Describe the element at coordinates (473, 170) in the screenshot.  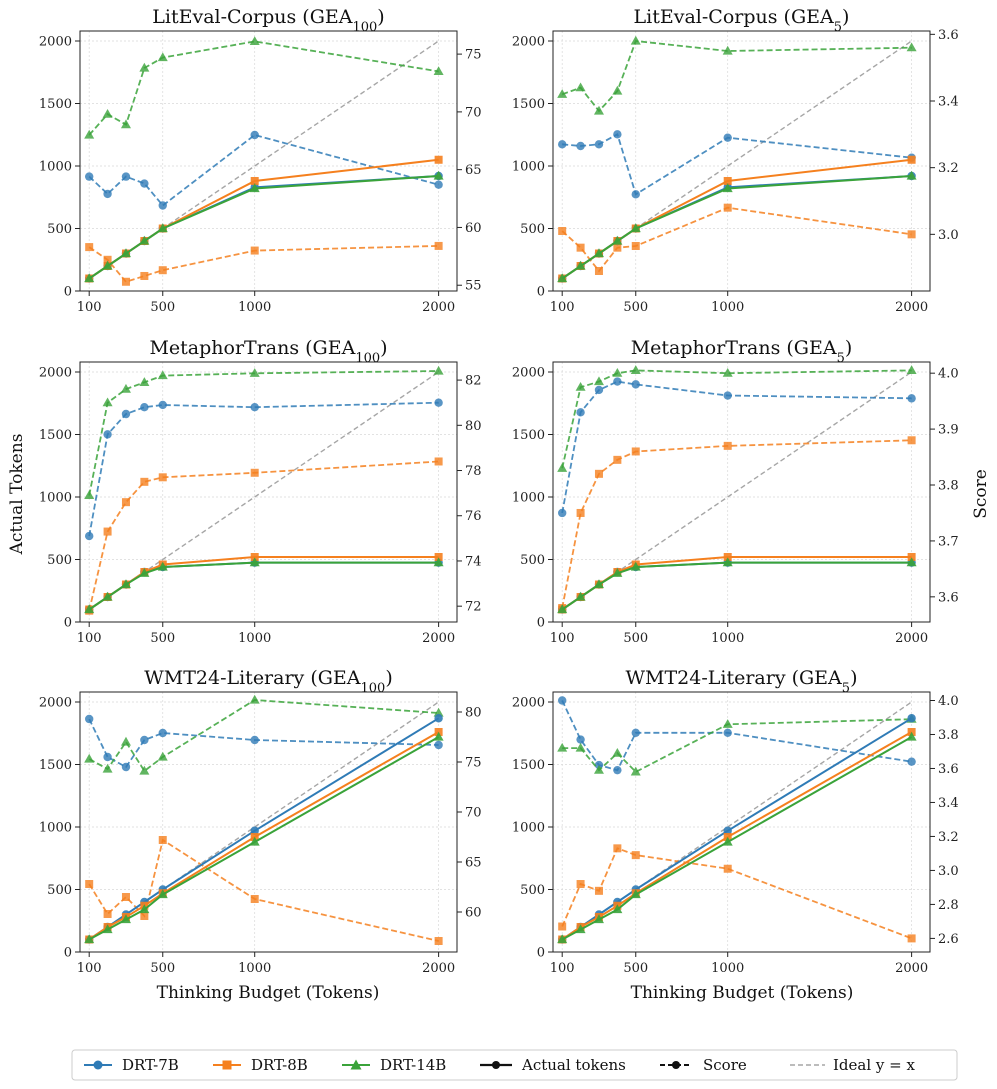
I see `y-tick-label-right: 65` at that location.